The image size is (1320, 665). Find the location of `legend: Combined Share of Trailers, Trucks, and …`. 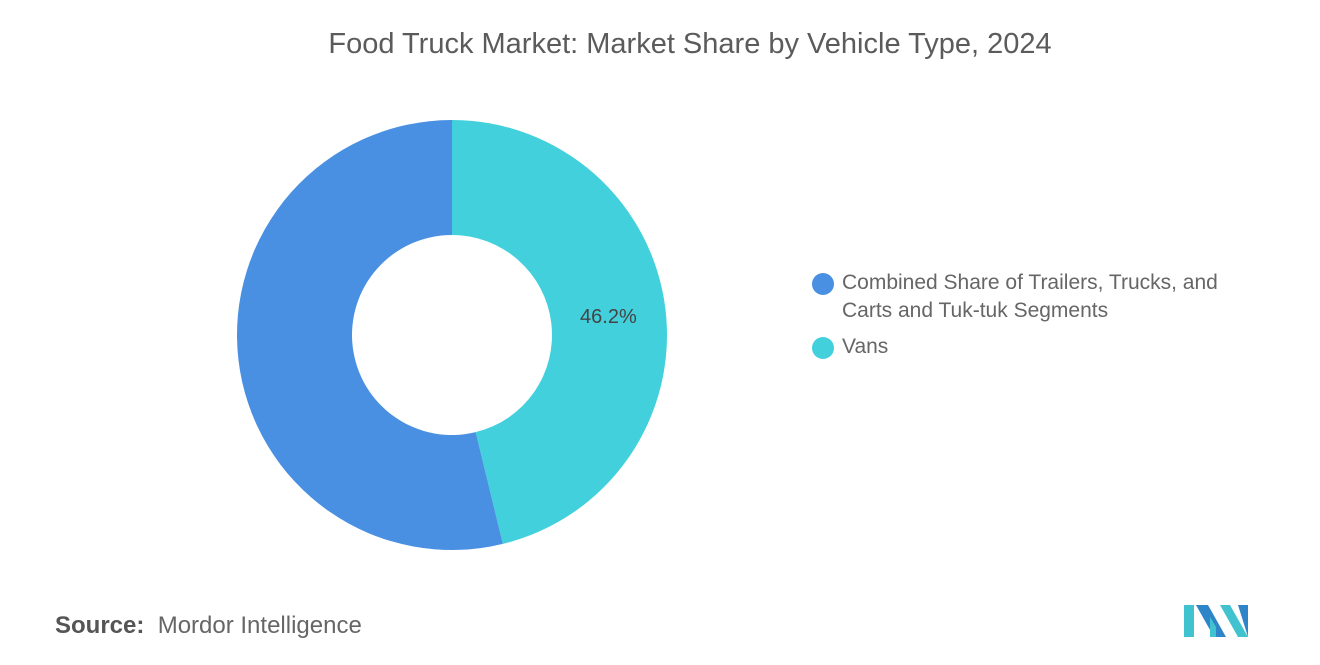

legend: Combined Share of Trailers, Trucks, and … is located at coordinates (1027, 319).